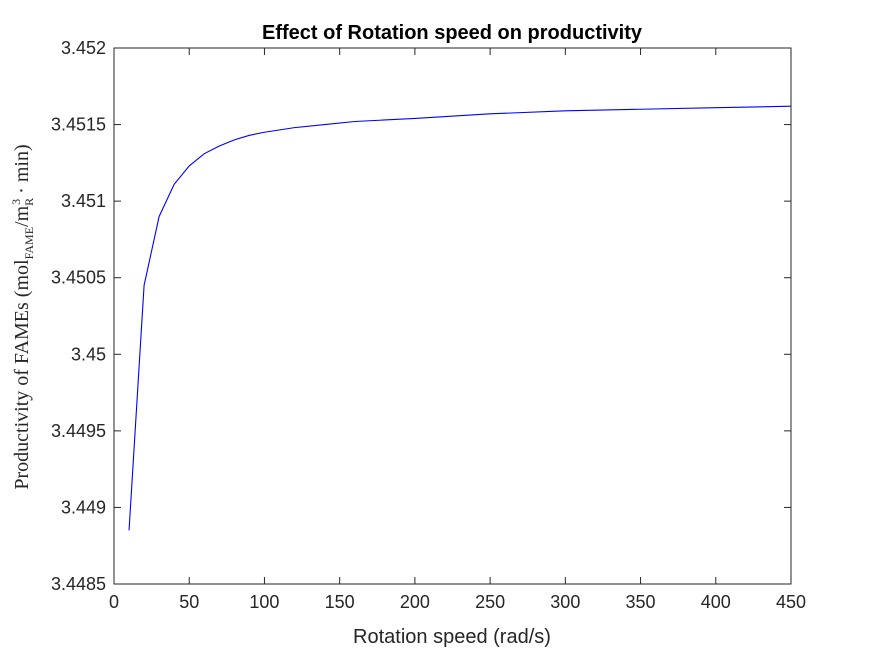 This screenshot has width=875, height=656. What do you see at coordinates (490, 602) in the screenshot?
I see `x-tick-label: 250` at bounding box center [490, 602].